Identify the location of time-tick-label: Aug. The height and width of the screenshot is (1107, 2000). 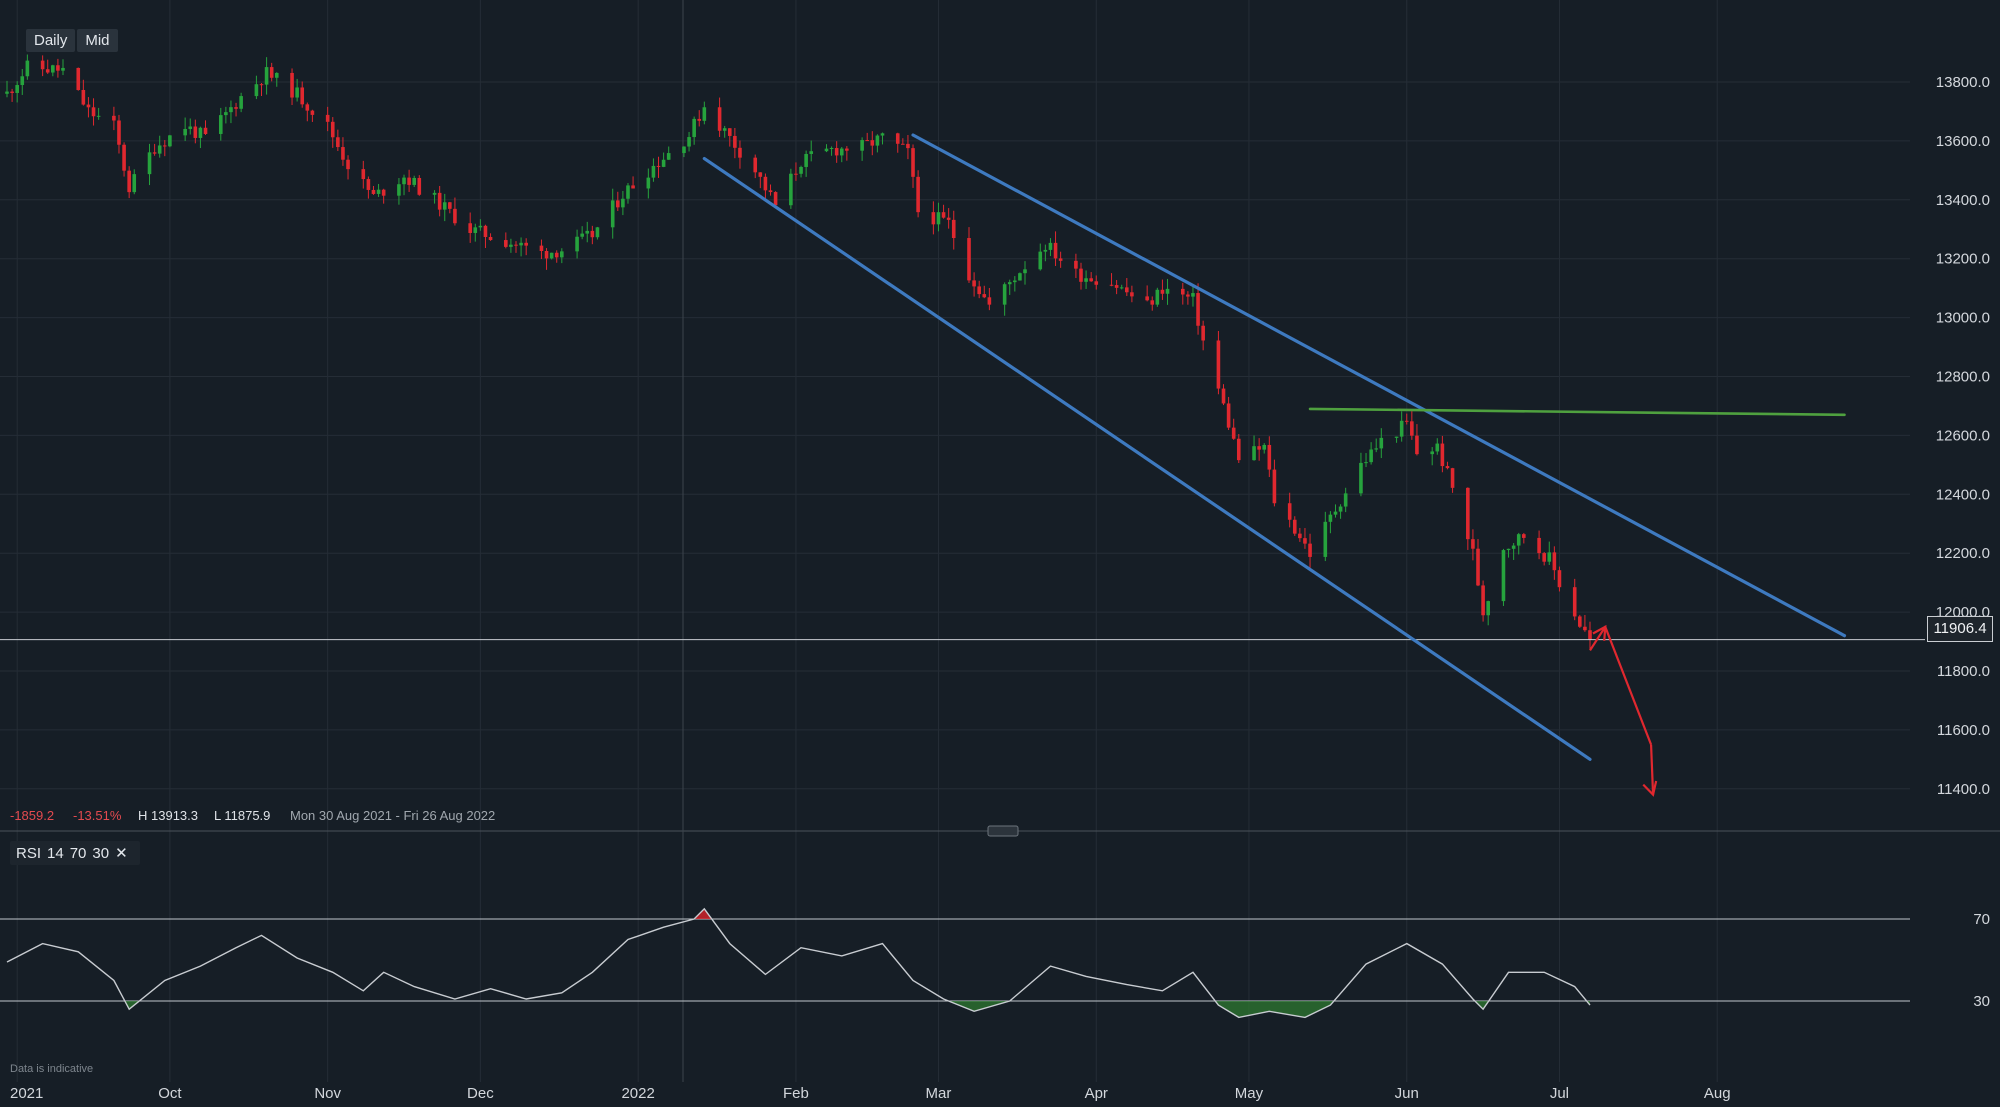
(1717, 1093).